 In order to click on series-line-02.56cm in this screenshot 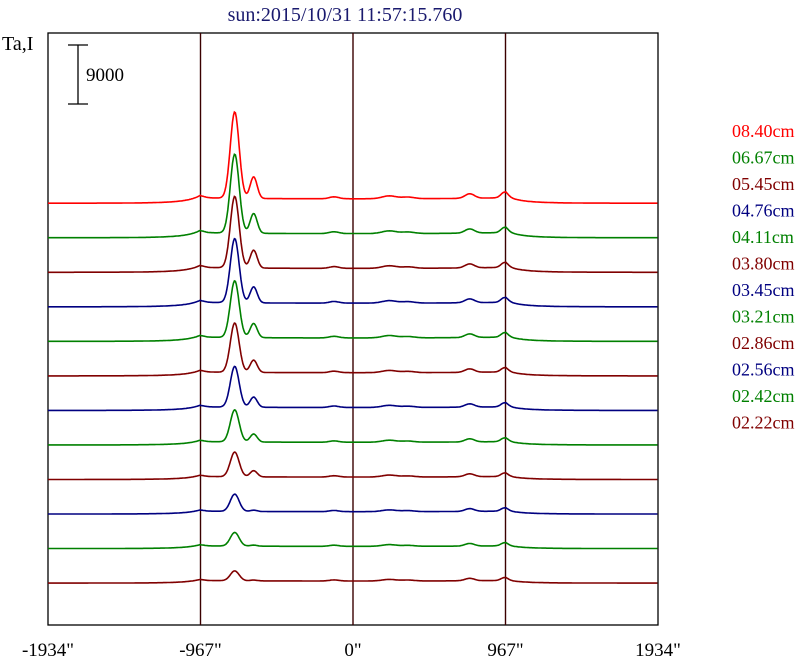, I will do `click(353, 504)`.